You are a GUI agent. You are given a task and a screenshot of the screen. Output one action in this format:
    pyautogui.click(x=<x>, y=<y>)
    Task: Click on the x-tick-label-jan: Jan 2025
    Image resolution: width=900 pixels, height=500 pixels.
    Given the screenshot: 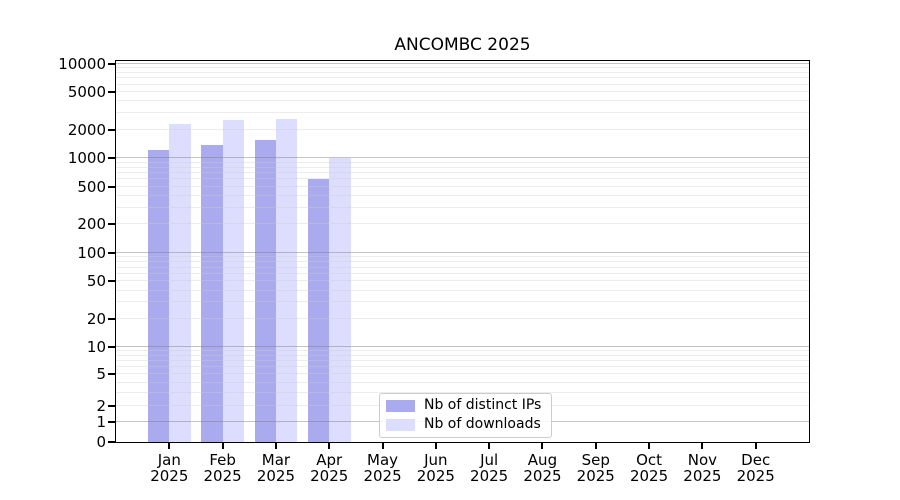 What is the action you would take?
    pyautogui.click(x=169, y=468)
    